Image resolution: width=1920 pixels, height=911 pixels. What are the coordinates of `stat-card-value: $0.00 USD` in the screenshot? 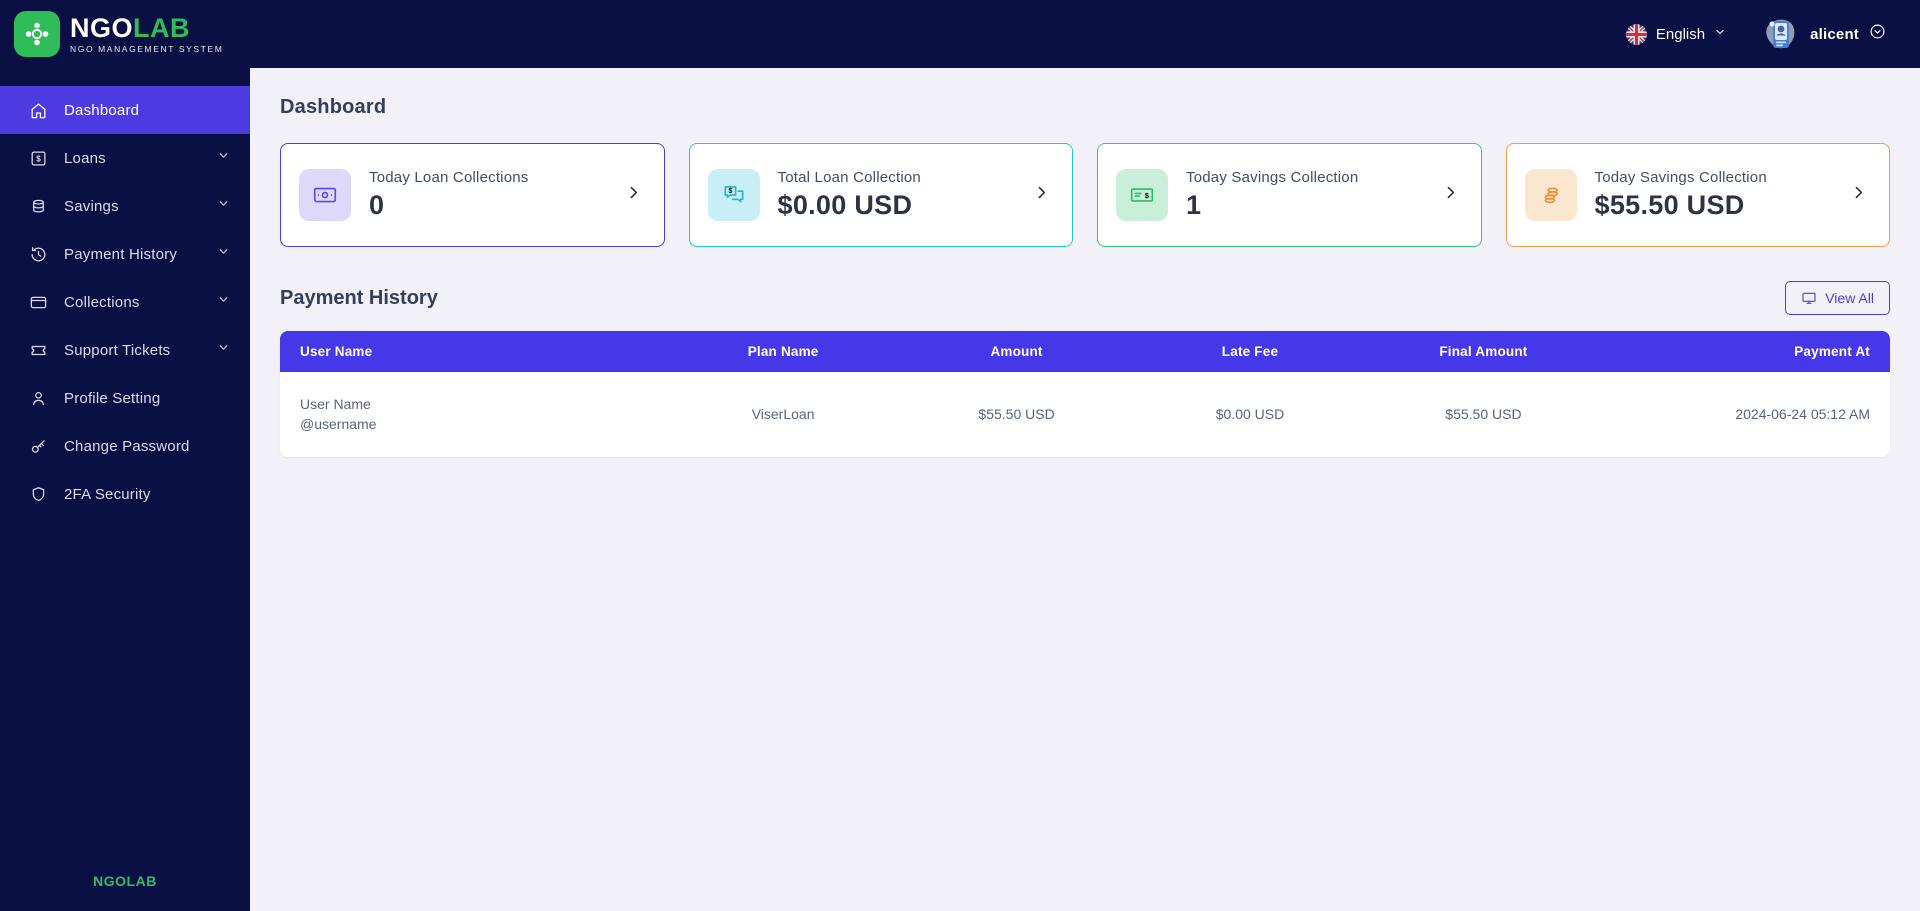 It's located at (845, 205).